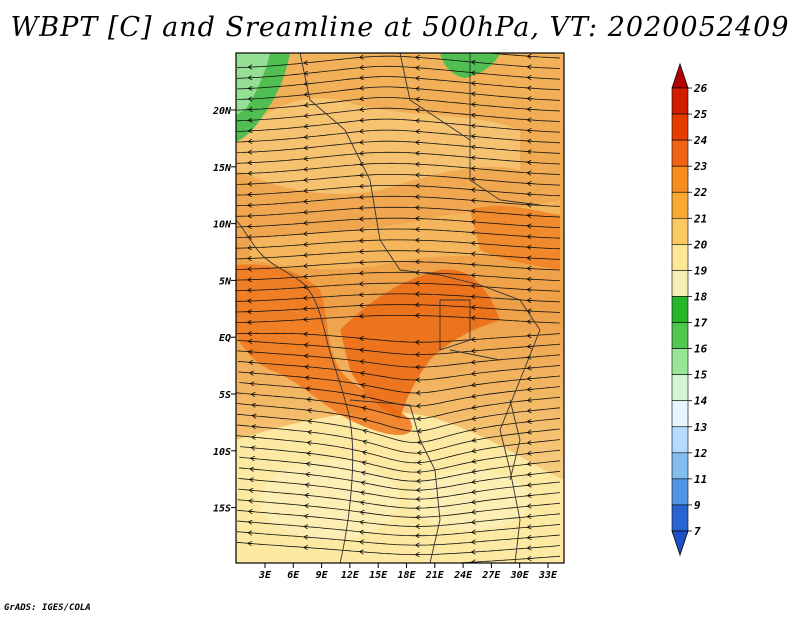 This screenshot has width=800, height=618. I want to click on lon-tick-label: 27E, so click(491, 575).